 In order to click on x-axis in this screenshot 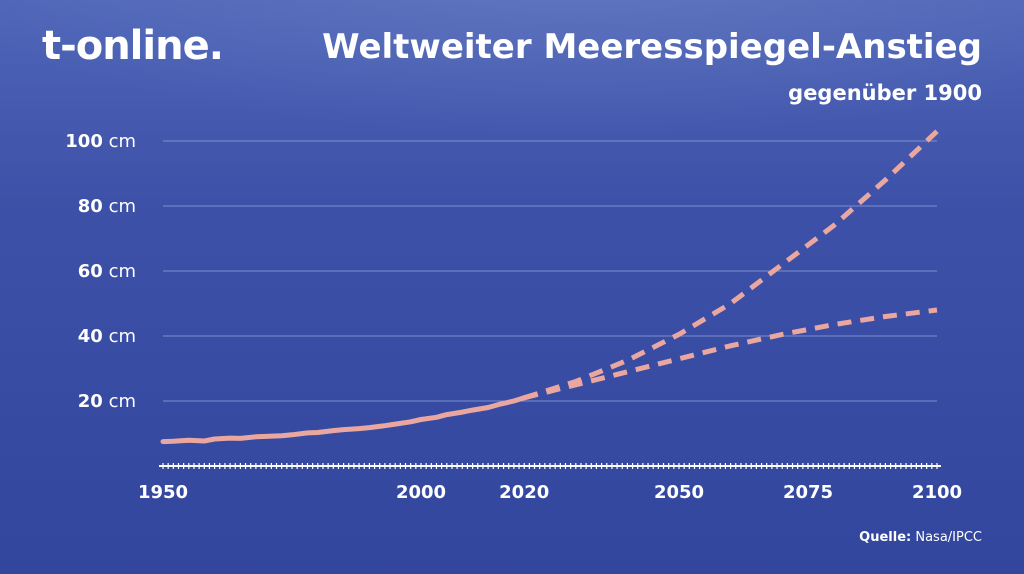, I will do `click(550, 466)`.